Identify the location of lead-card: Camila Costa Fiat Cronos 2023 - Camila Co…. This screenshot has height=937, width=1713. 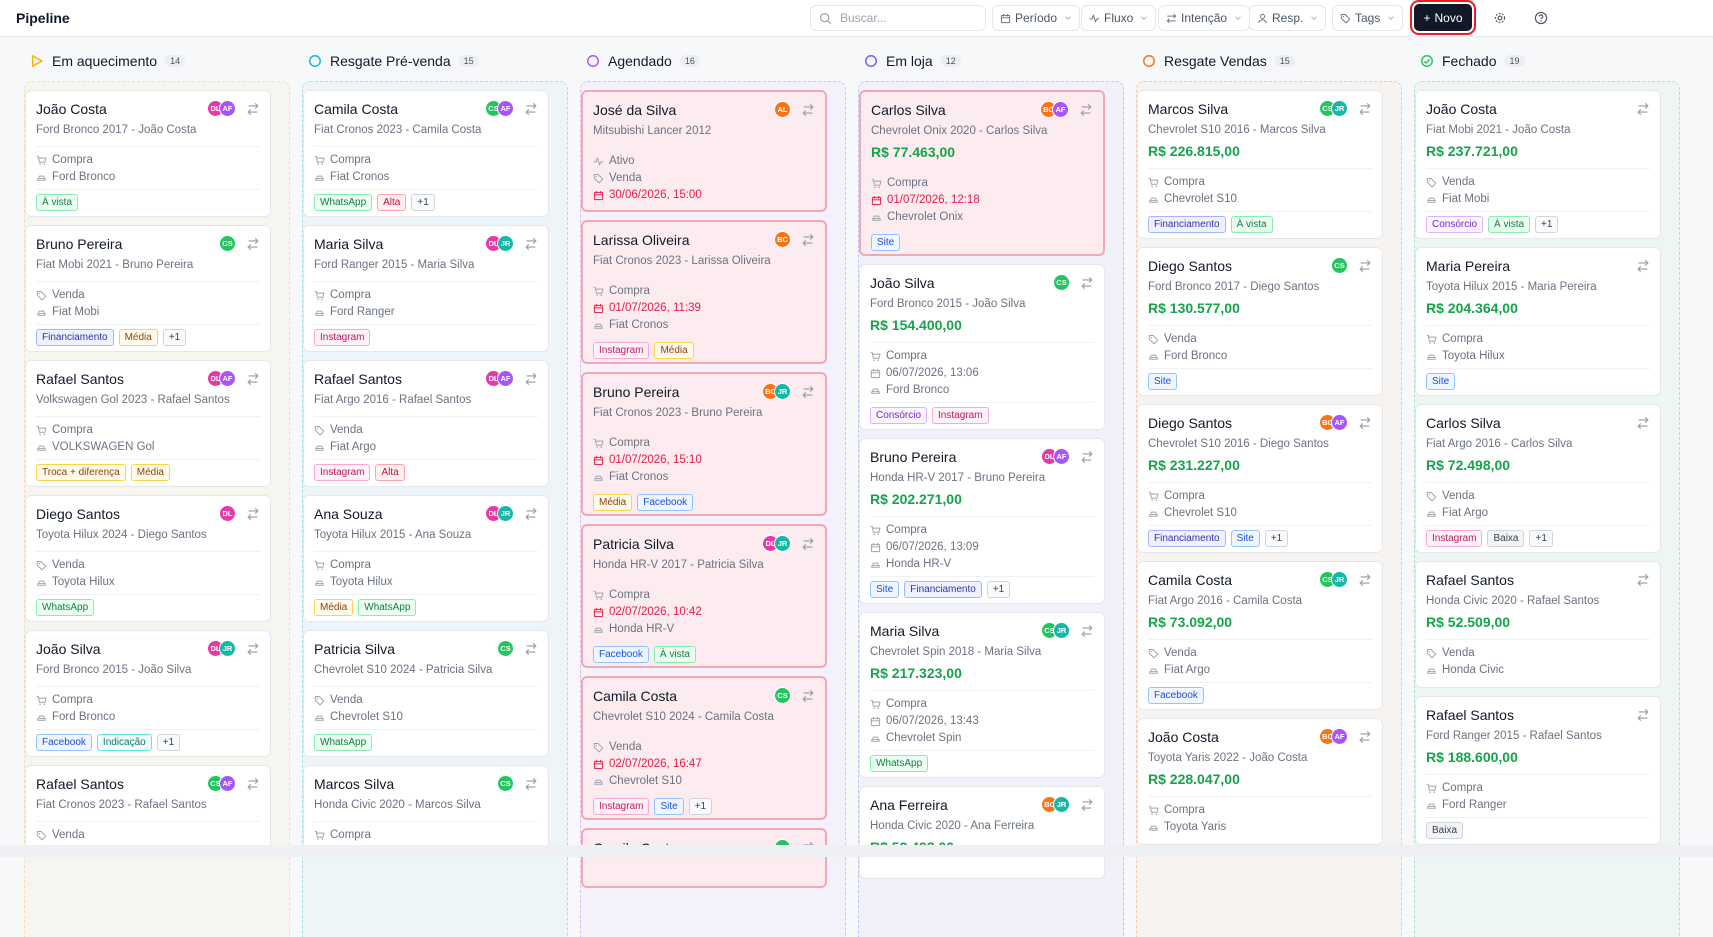
(426, 153).